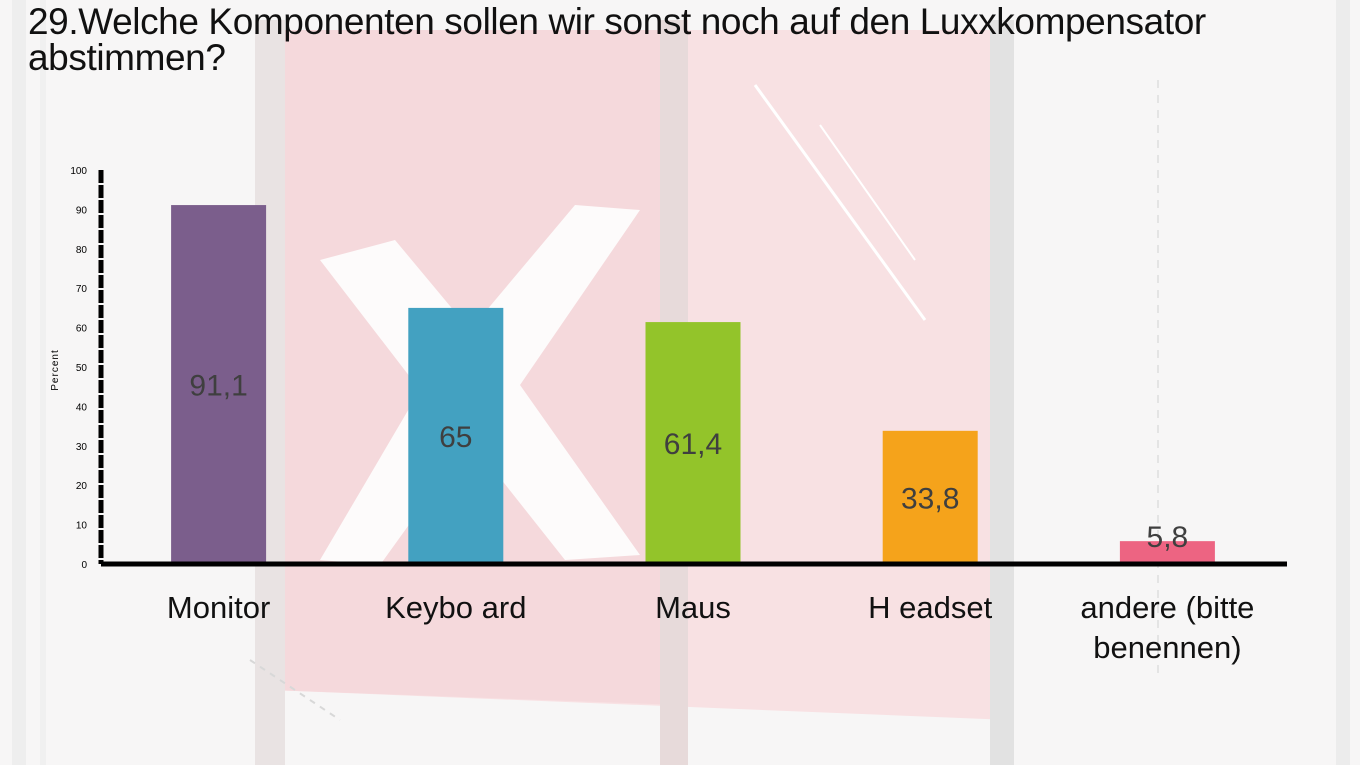 The height and width of the screenshot is (765, 1360). I want to click on y-tick-label: 40, so click(82, 407).